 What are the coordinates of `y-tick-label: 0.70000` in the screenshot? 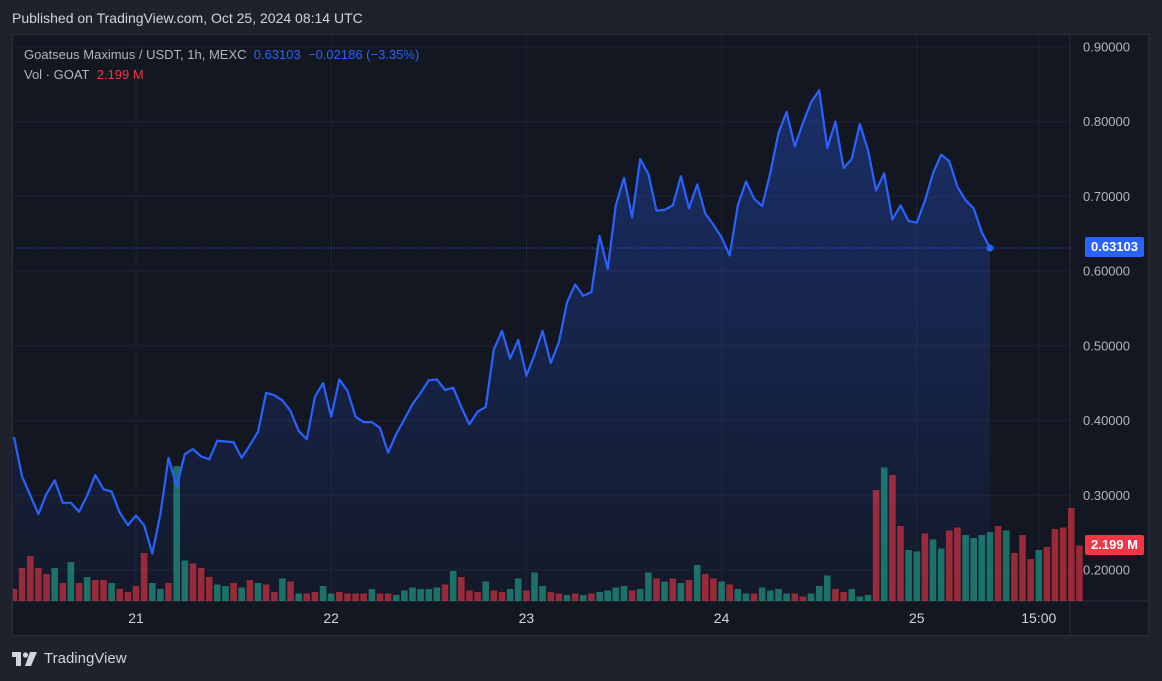 It's located at (1106, 196).